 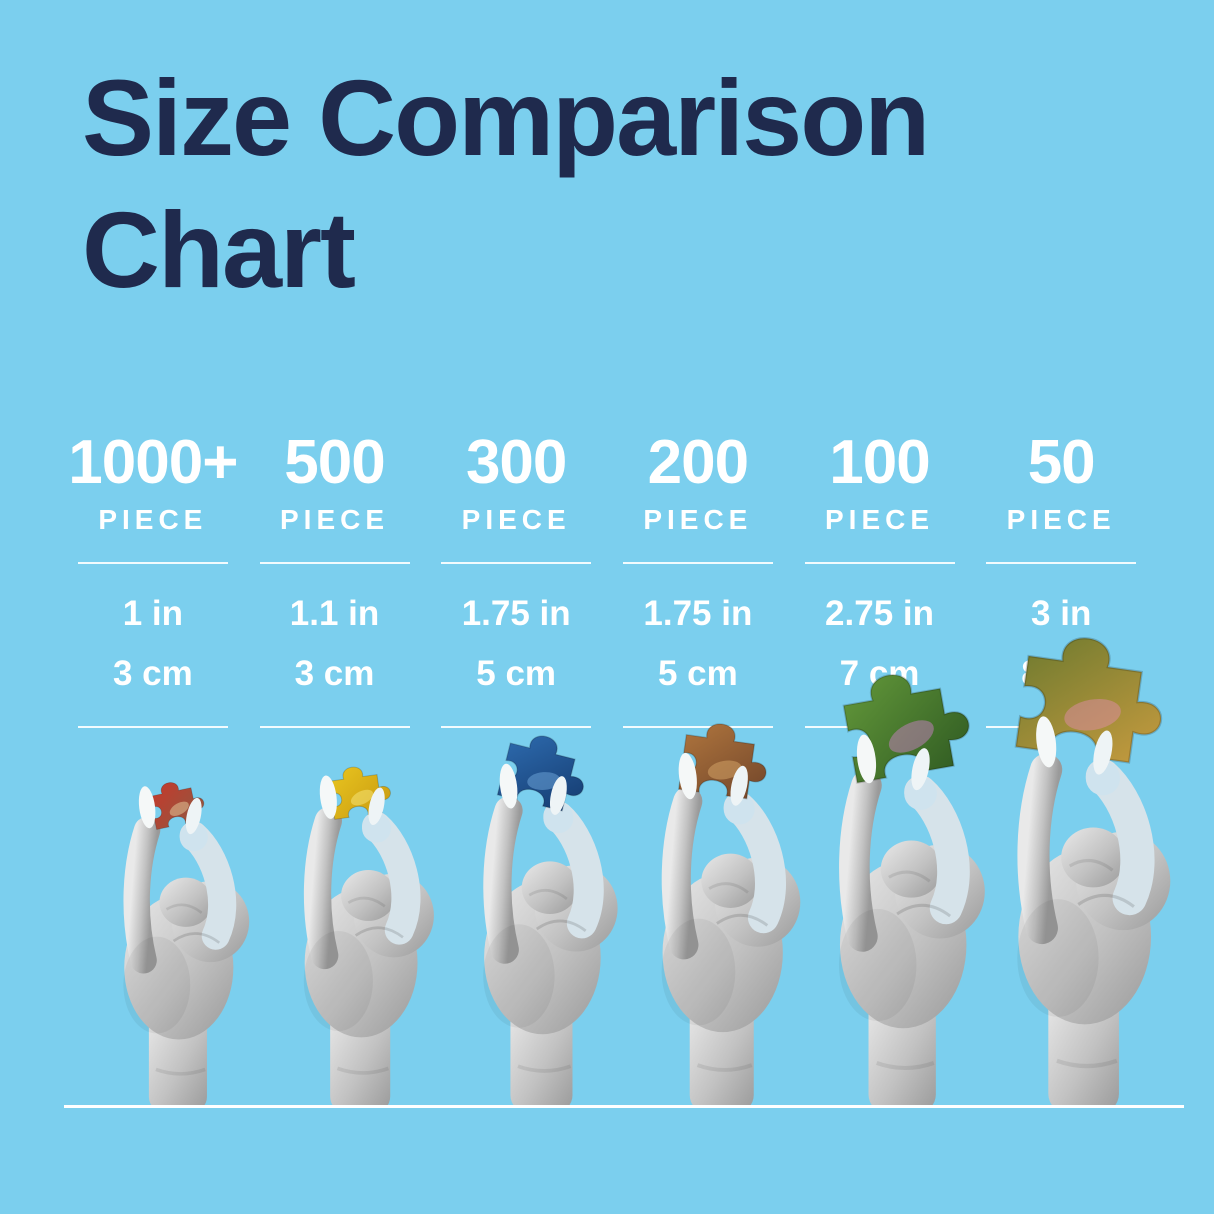 What do you see at coordinates (334, 613) in the screenshot?
I see `inch-value: 1.1 in` at bounding box center [334, 613].